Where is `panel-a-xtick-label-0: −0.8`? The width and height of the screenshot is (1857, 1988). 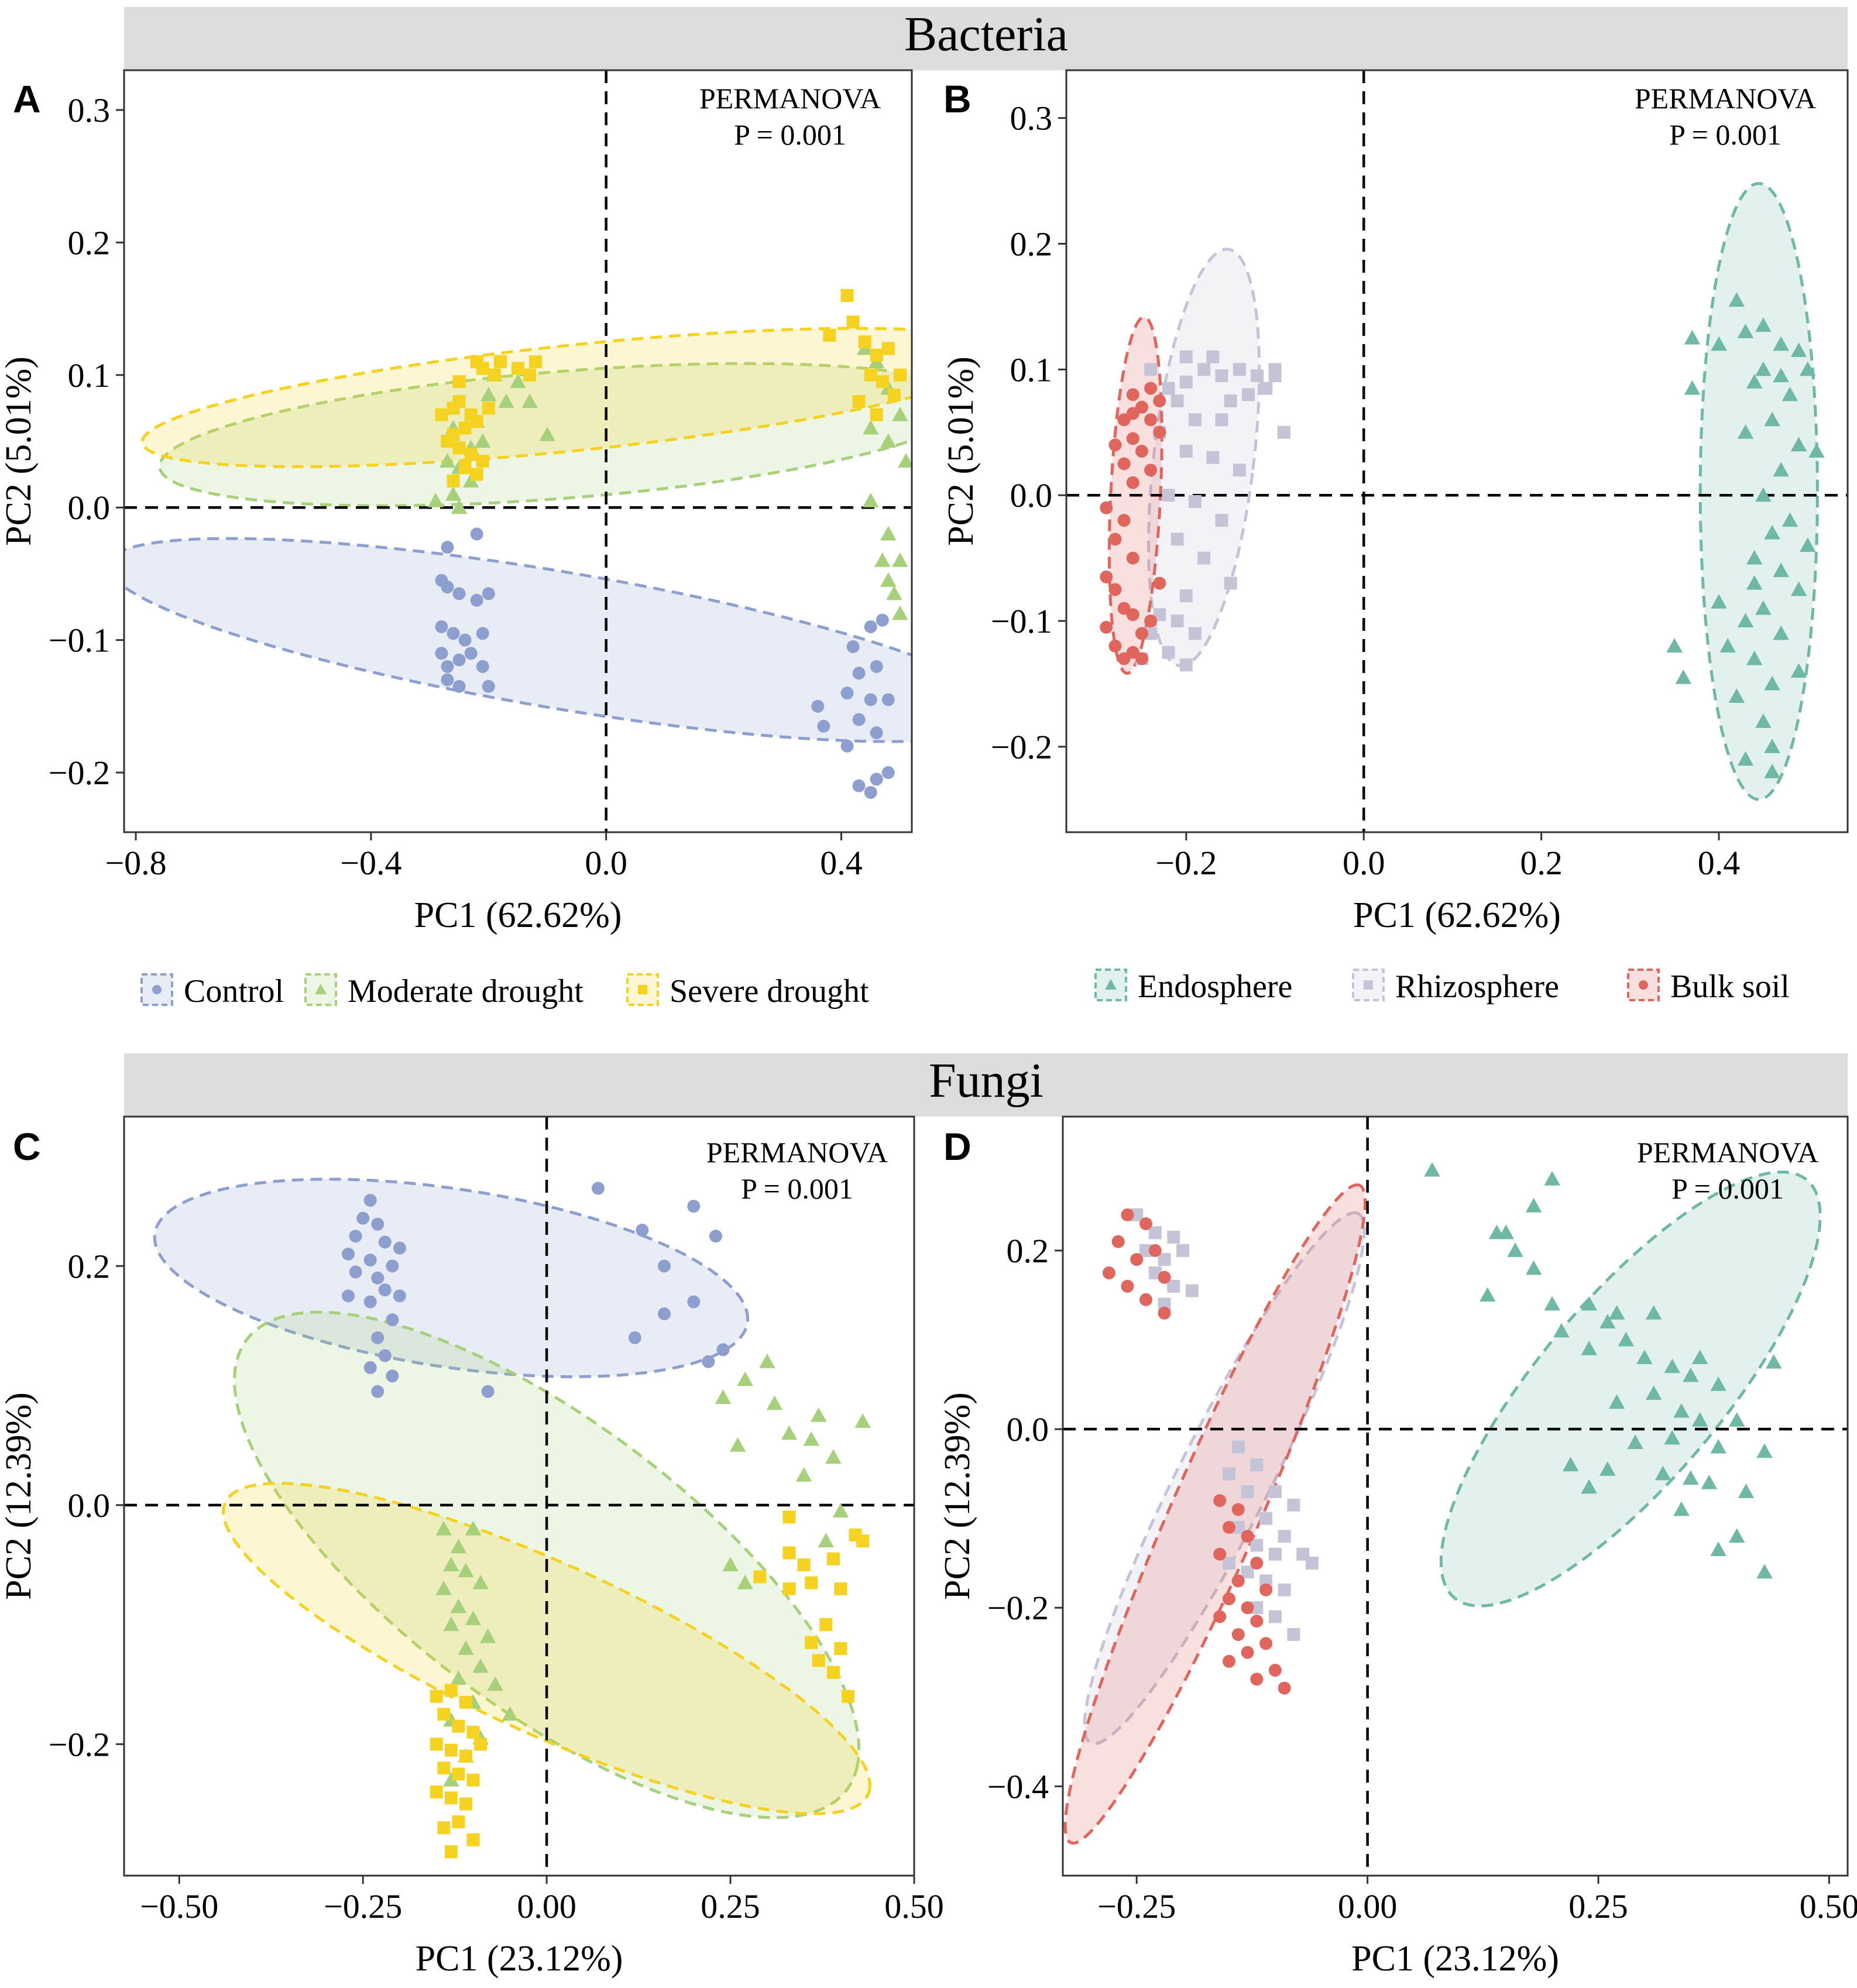
panel-a-xtick-label-0: −0.8 is located at coordinates (135, 863).